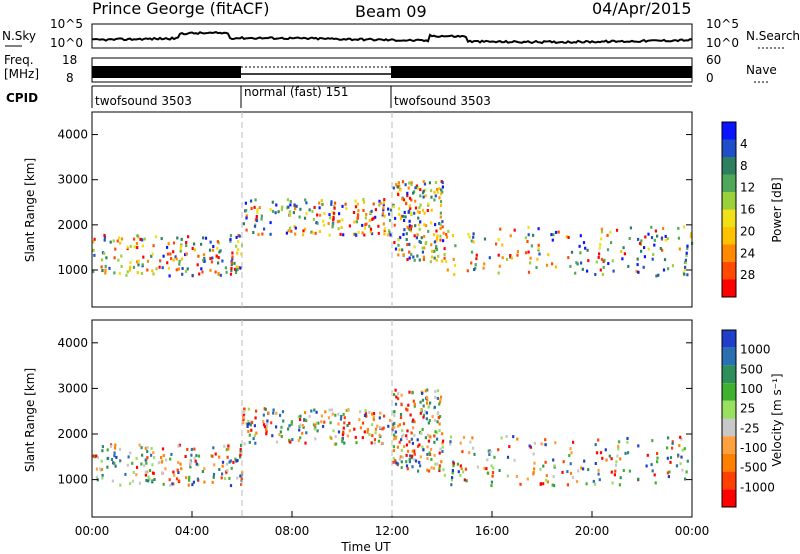 The image size is (800, 554). What do you see at coordinates (72, 135) in the screenshot?
I see `y-tick-label: 4000` at bounding box center [72, 135].